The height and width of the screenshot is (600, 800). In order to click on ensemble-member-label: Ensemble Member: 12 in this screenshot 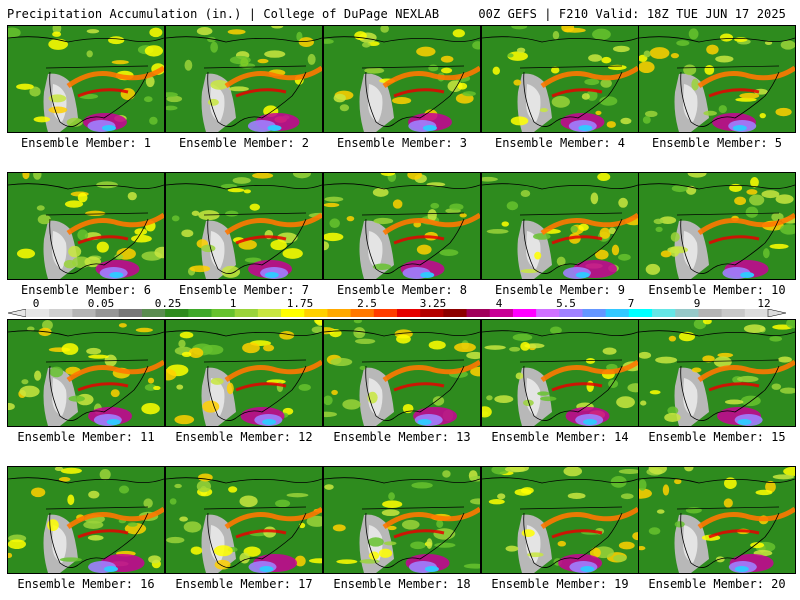, I will do `click(244, 437)`.